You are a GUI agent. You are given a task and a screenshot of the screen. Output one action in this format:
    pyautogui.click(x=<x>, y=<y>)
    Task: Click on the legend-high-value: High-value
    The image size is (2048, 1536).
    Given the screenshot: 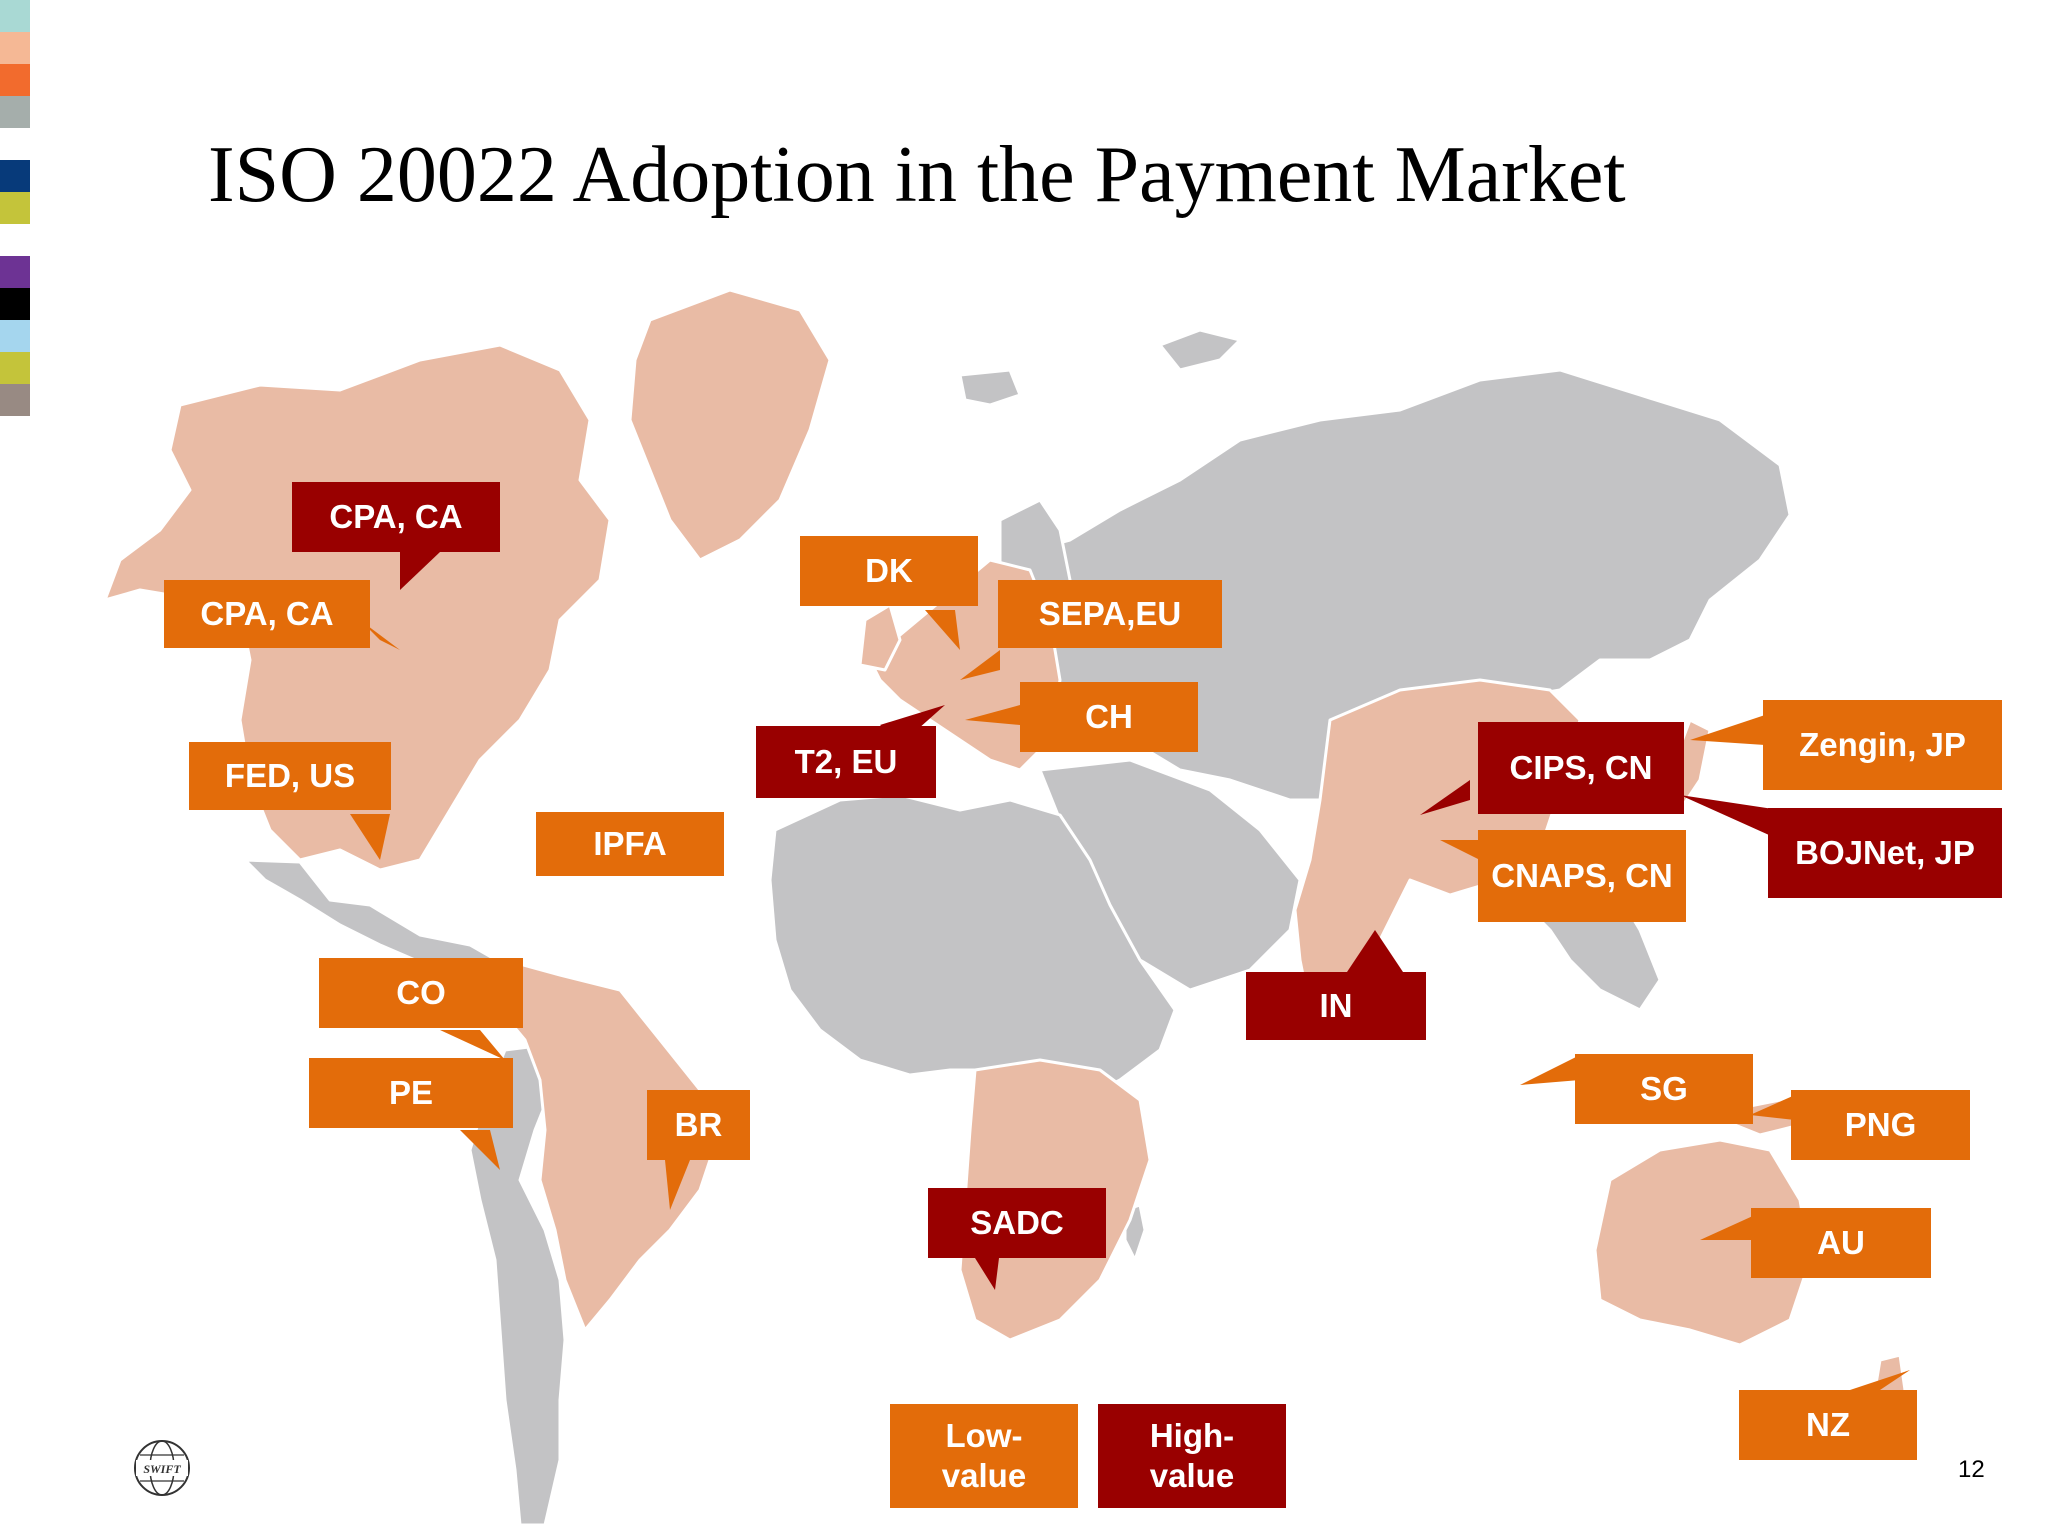 What is the action you would take?
    pyautogui.click(x=1192, y=1456)
    